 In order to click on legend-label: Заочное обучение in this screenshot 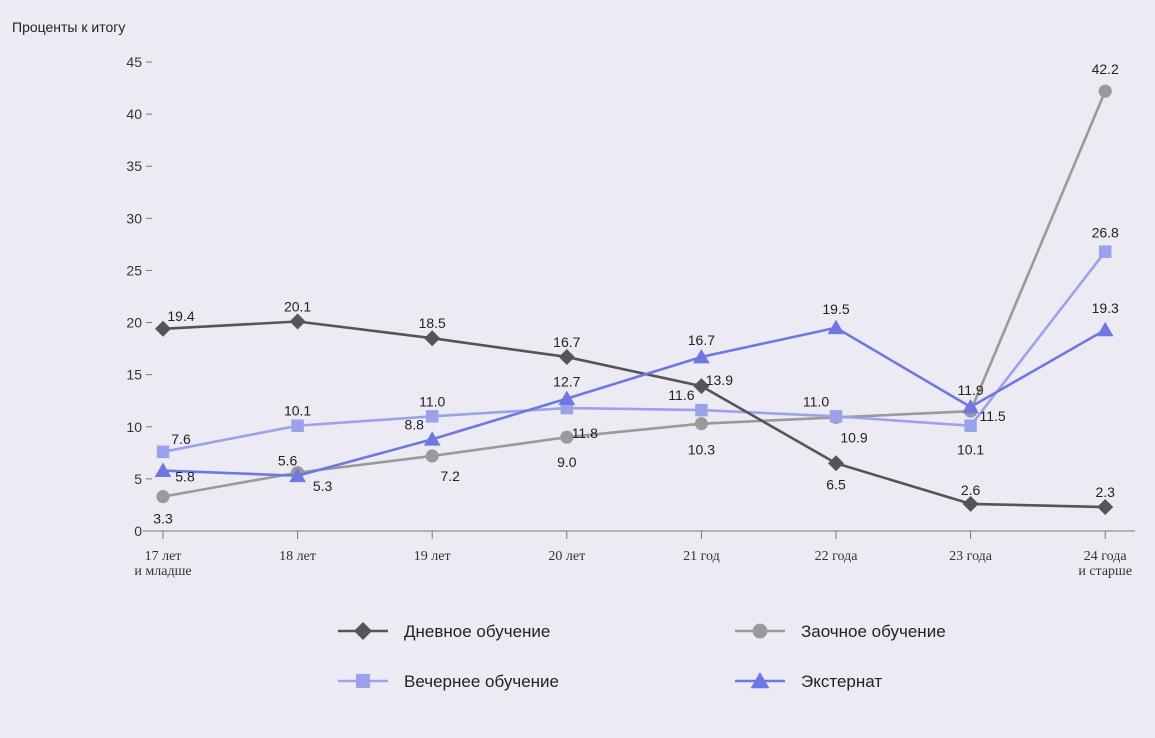, I will do `click(873, 631)`.